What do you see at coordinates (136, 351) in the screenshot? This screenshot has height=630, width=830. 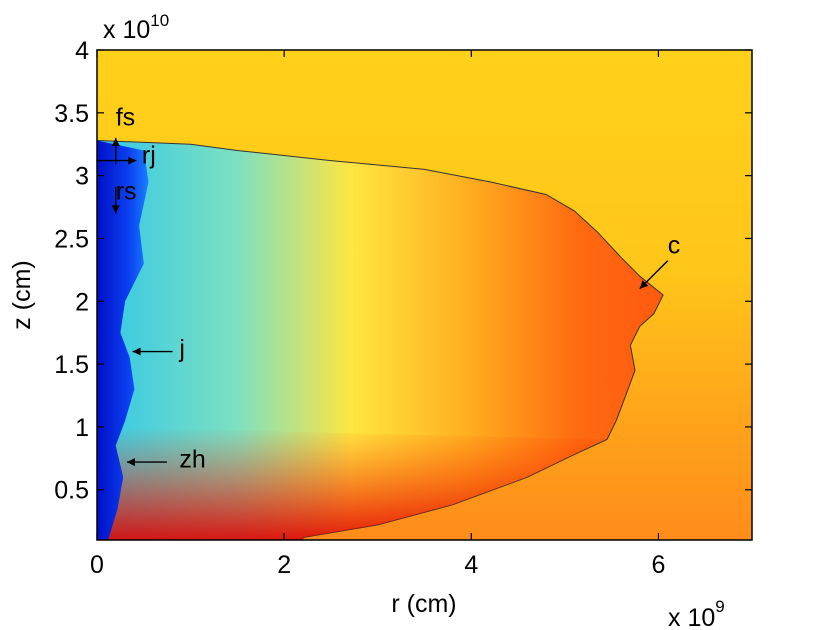 I see `annotation-arrowhead-j` at bounding box center [136, 351].